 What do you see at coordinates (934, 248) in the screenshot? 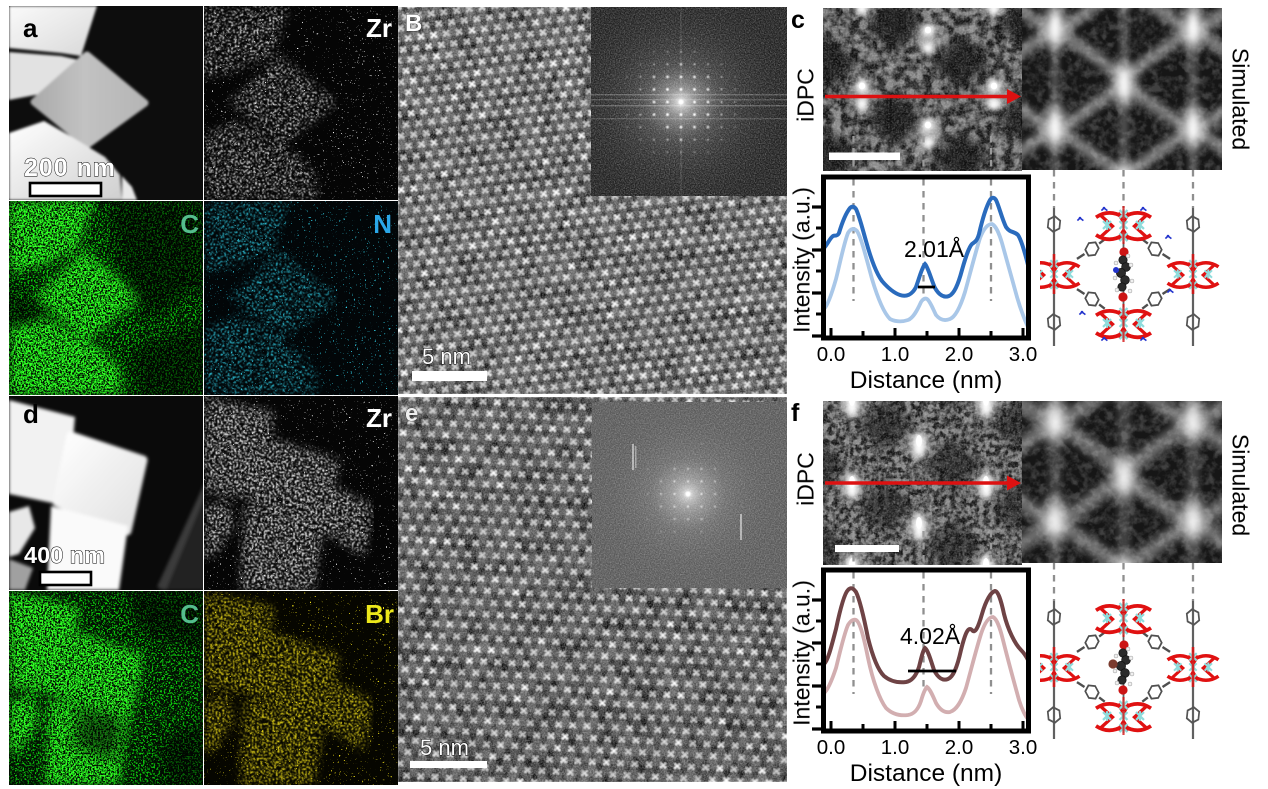
I see `svg-text: 2.01Å` at bounding box center [934, 248].